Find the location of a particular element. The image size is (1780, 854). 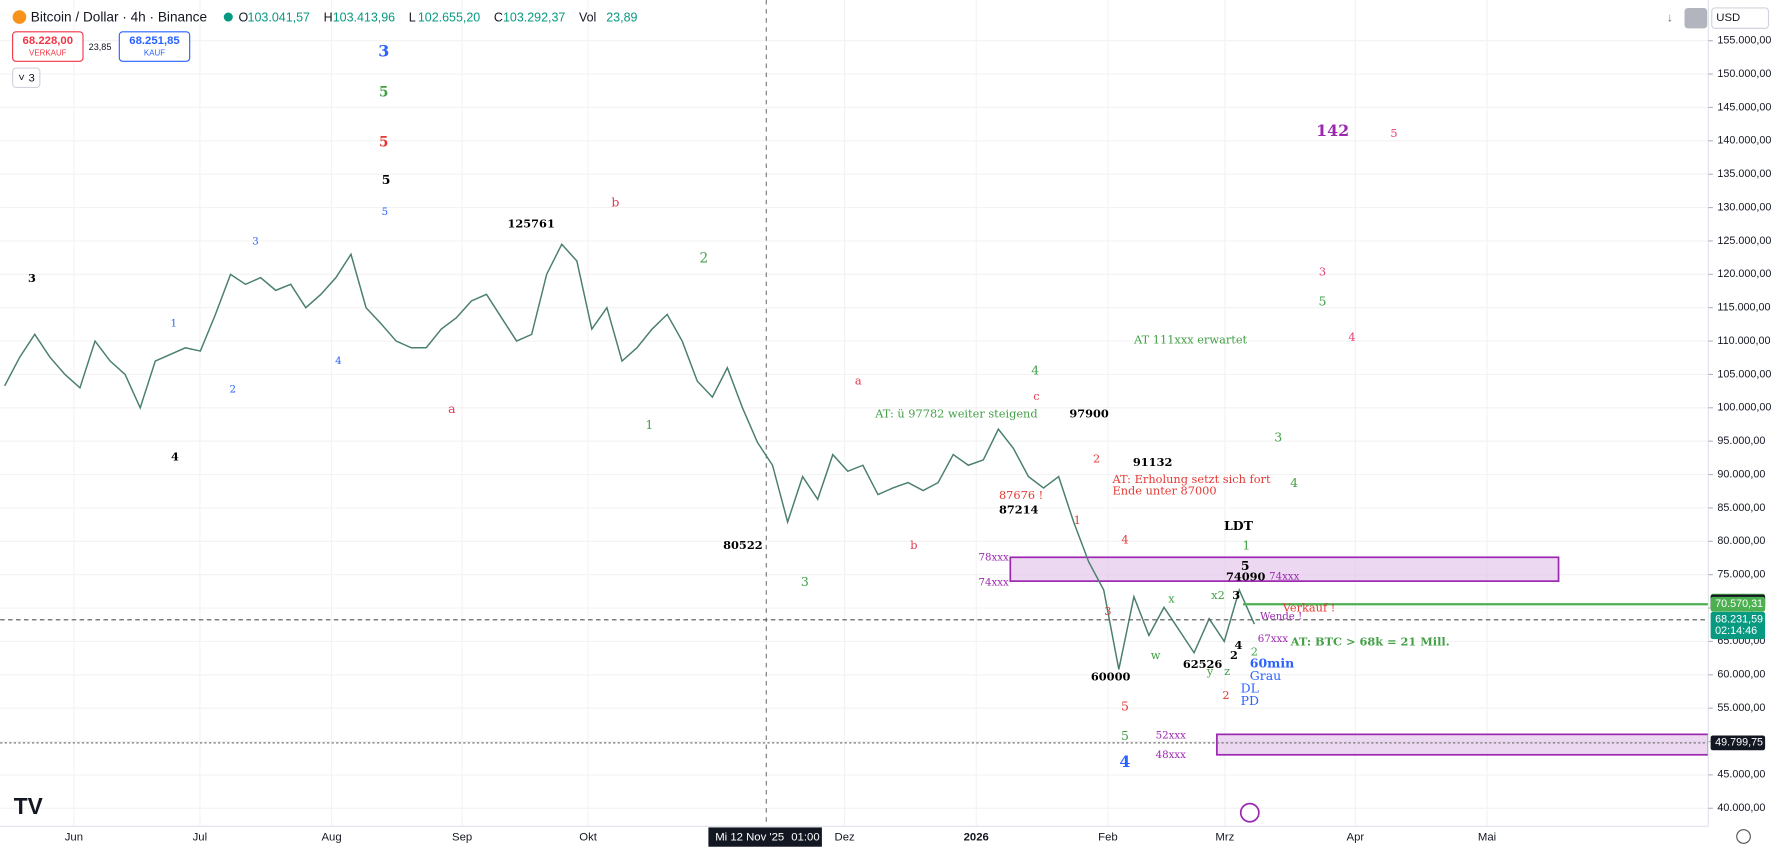

y-tick-label: 55.000,00 is located at coordinates (1741, 708).